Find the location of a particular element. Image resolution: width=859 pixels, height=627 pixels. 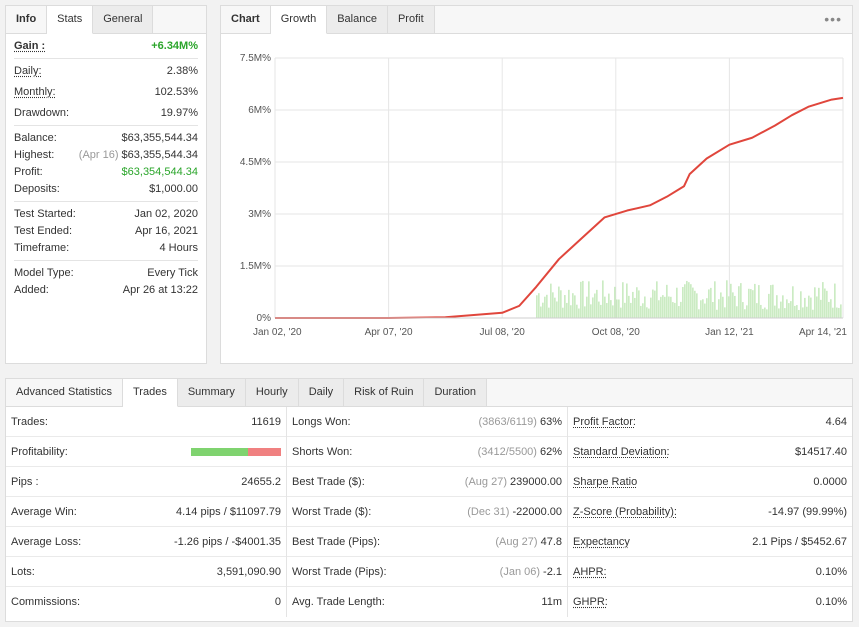

tab-risk-of-ruin: Risk of Ruin is located at coordinates (384, 392).